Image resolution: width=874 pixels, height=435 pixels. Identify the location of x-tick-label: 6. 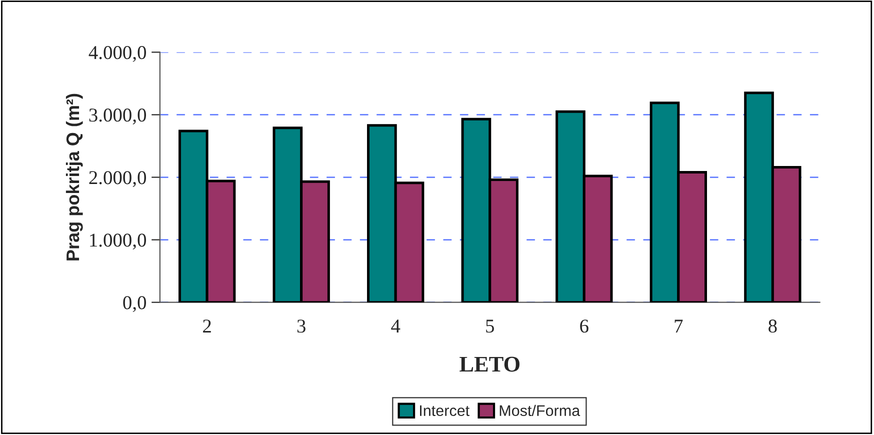
(584, 326).